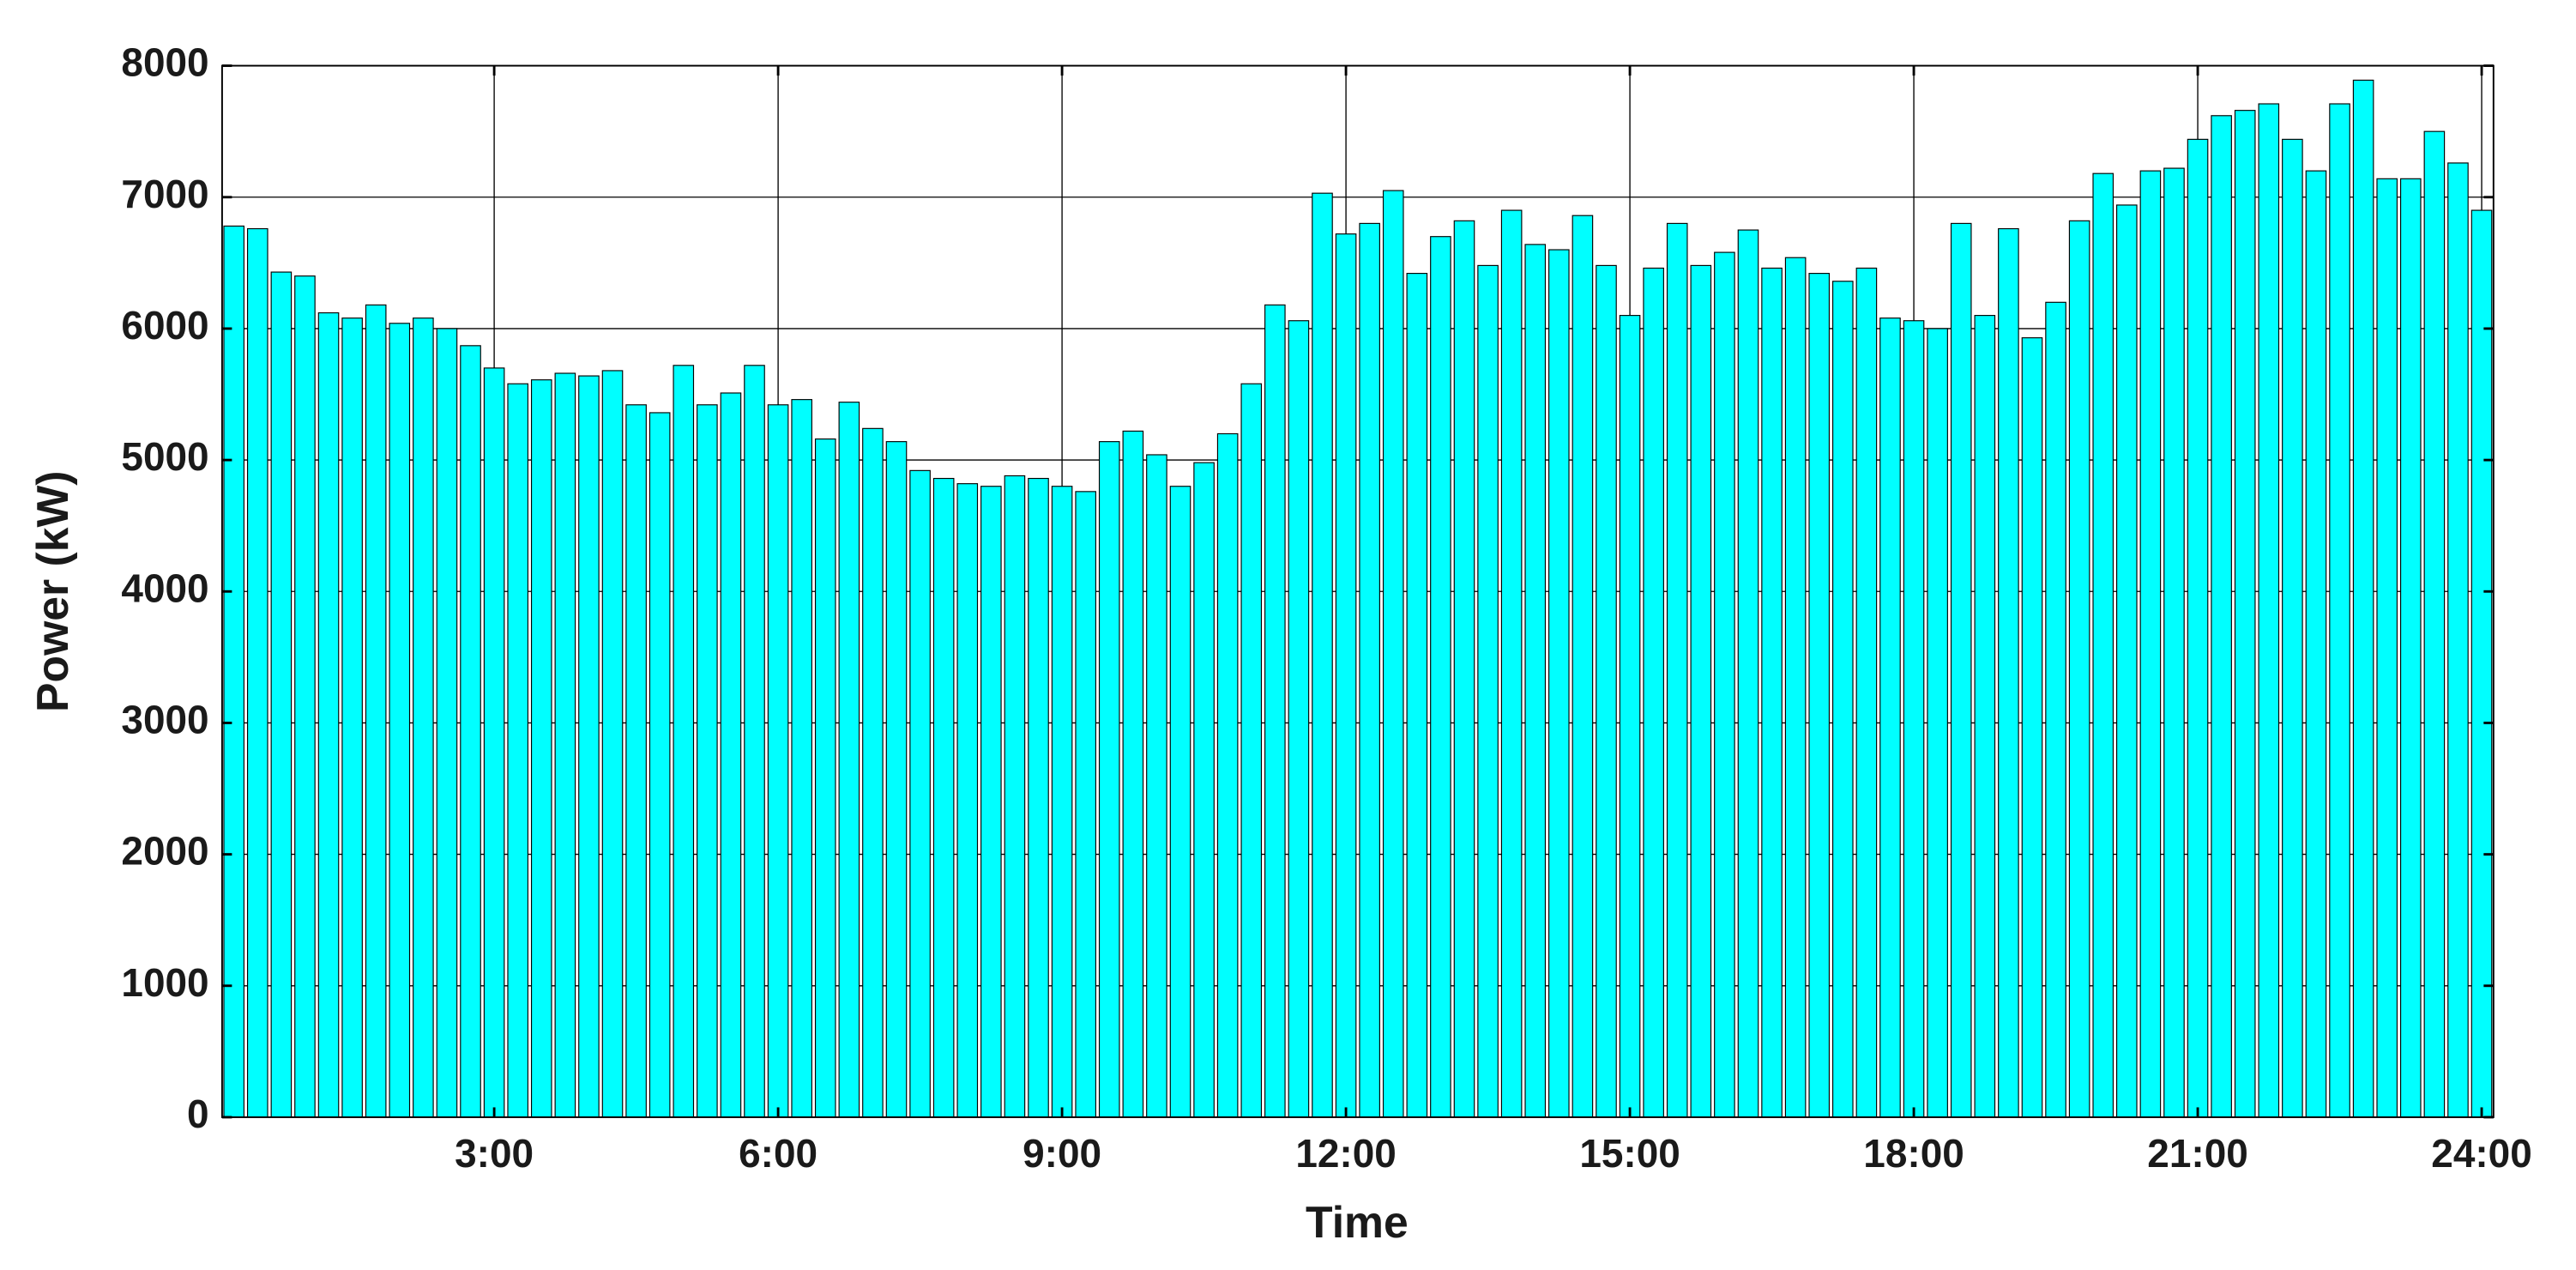  Describe the element at coordinates (2481, 1153) in the screenshot. I see `x-tick-label: 24:00` at that location.